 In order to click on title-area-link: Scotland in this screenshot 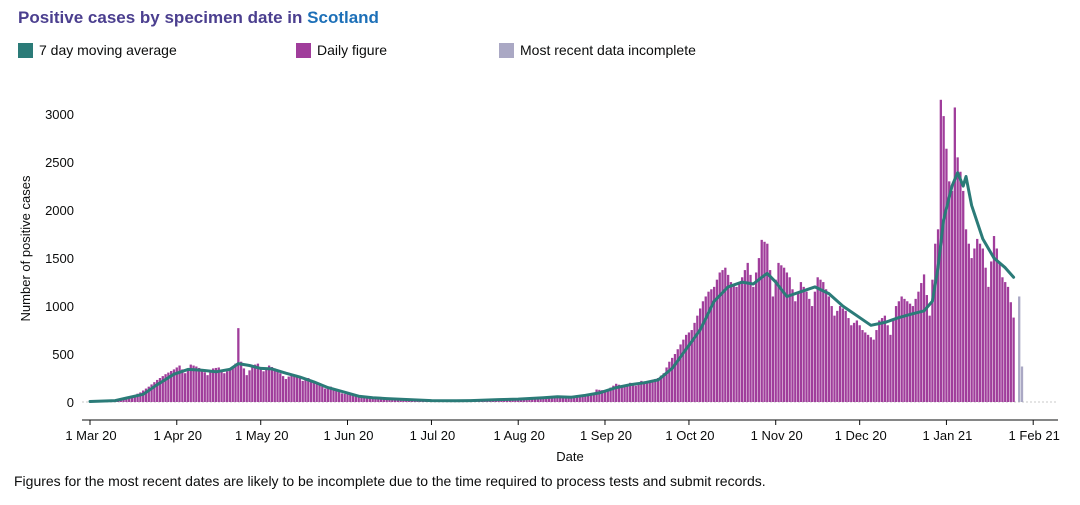, I will do `click(343, 17)`.